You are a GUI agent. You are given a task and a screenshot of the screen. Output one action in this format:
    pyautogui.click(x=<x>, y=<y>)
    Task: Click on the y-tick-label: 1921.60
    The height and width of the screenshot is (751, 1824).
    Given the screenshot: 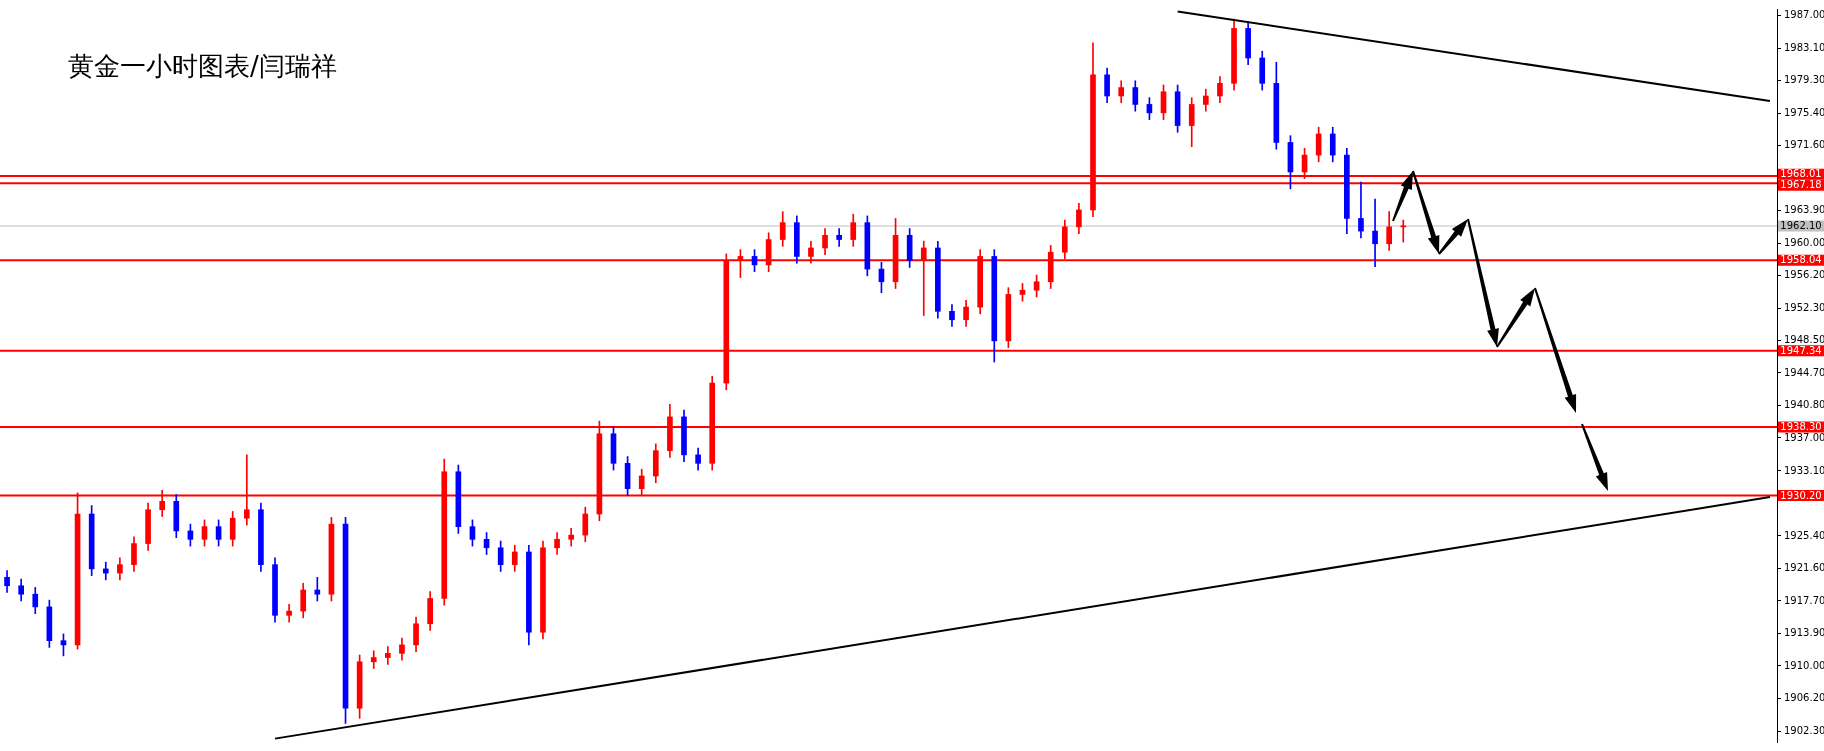 What is the action you would take?
    pyautogui.click(x=1804, y=567)
    